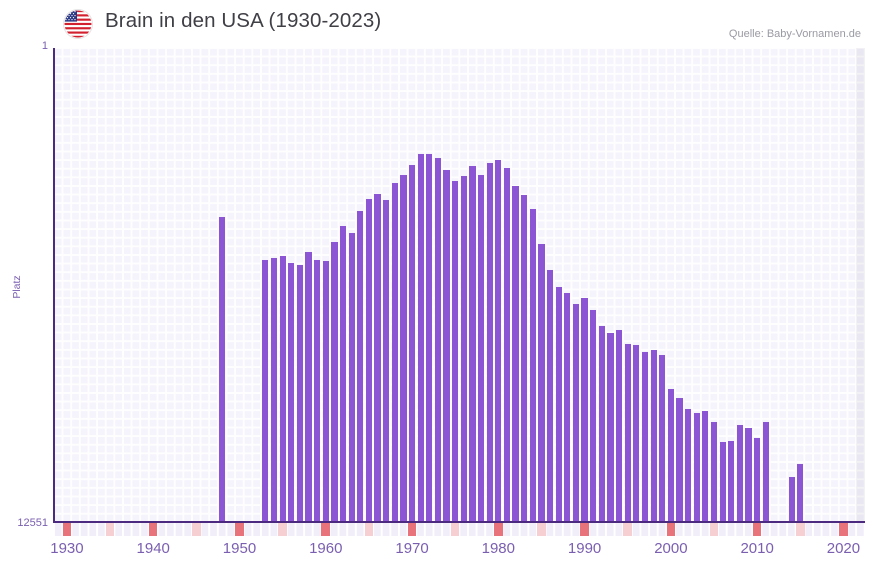  I want to click on bar-2005, so click(714, 472).